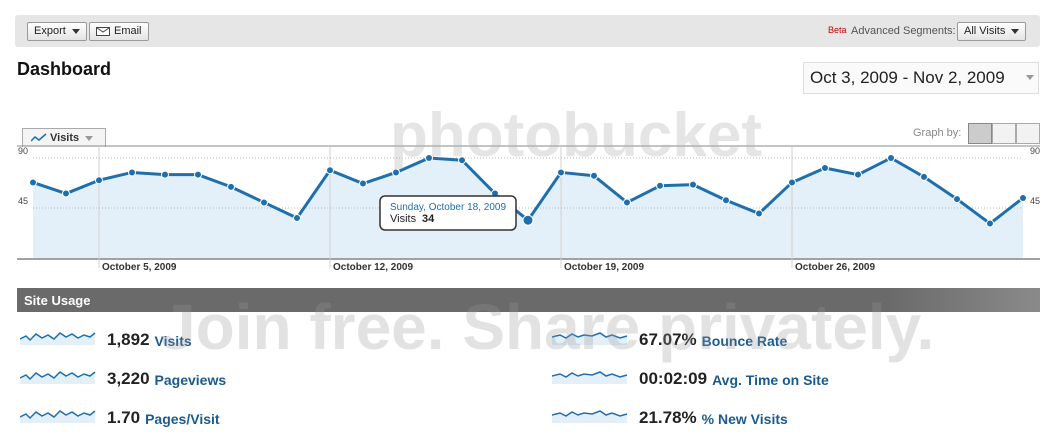 Image resolution: width=1058 pixels, height=447 pixels. I want to click on segment-dropdown: All Visits, so click(992, 31).